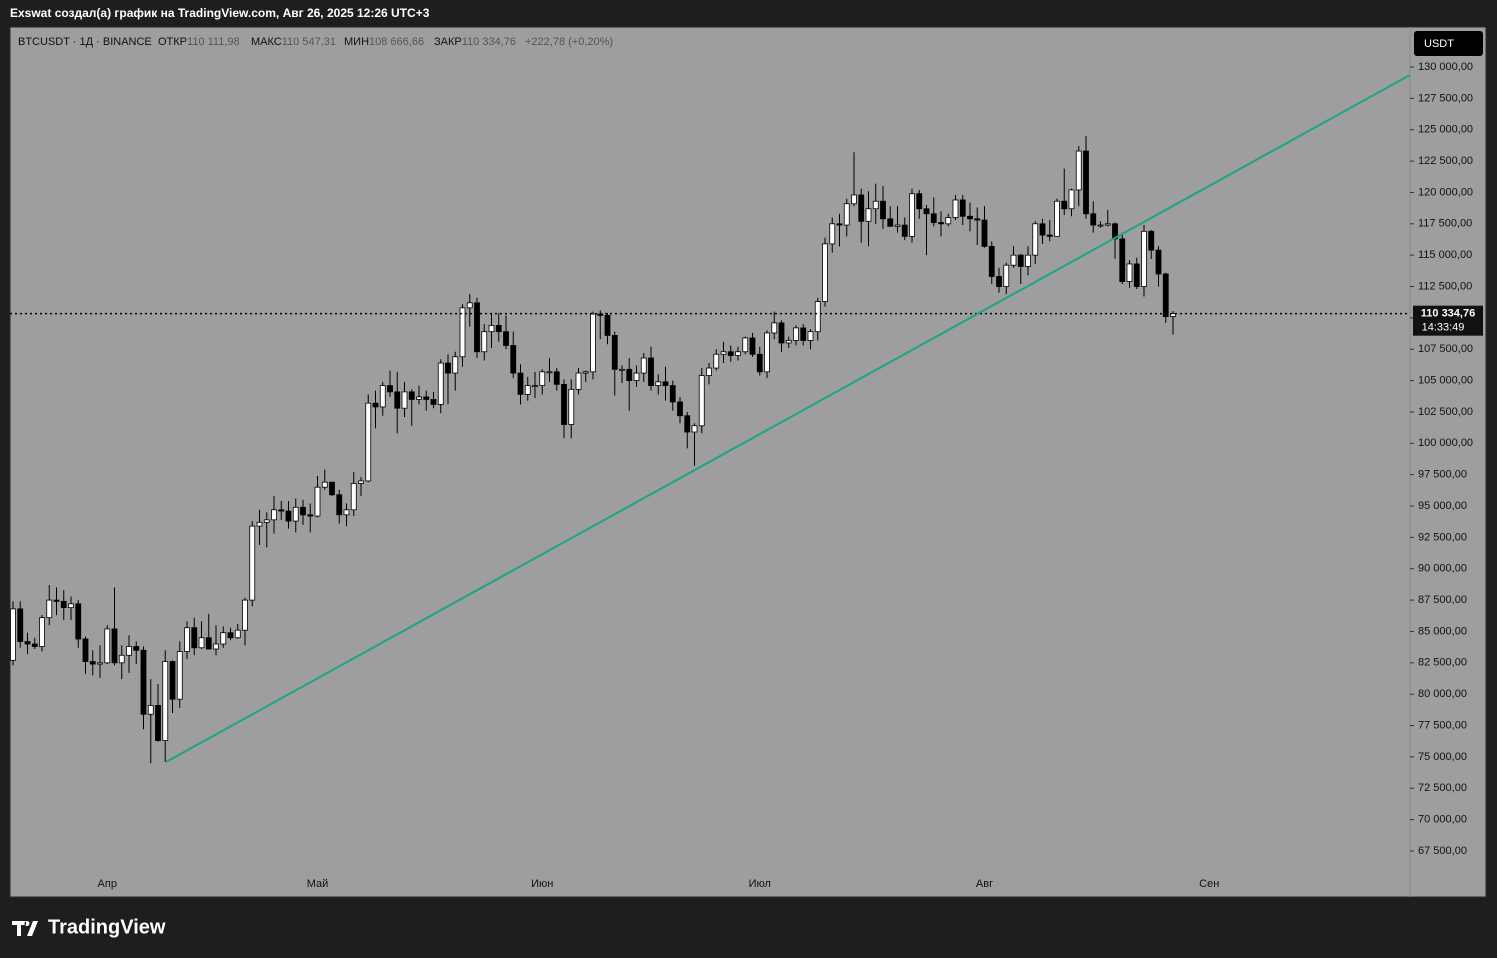  What do you see at coordinates (1442, 757) in the screenshot?
I see `y-tick-label: 75 000,00` at bounding box center [1442, 757].